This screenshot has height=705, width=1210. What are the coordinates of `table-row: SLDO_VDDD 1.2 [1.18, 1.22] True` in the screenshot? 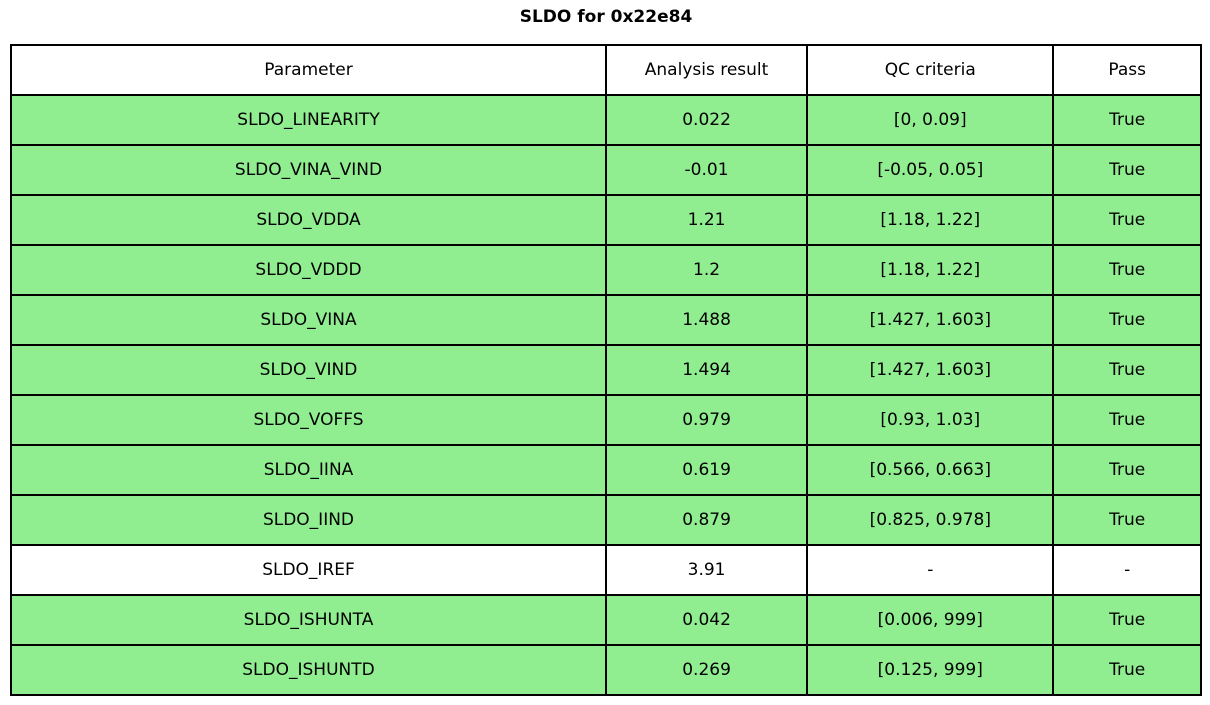 It's located at (606, 270).